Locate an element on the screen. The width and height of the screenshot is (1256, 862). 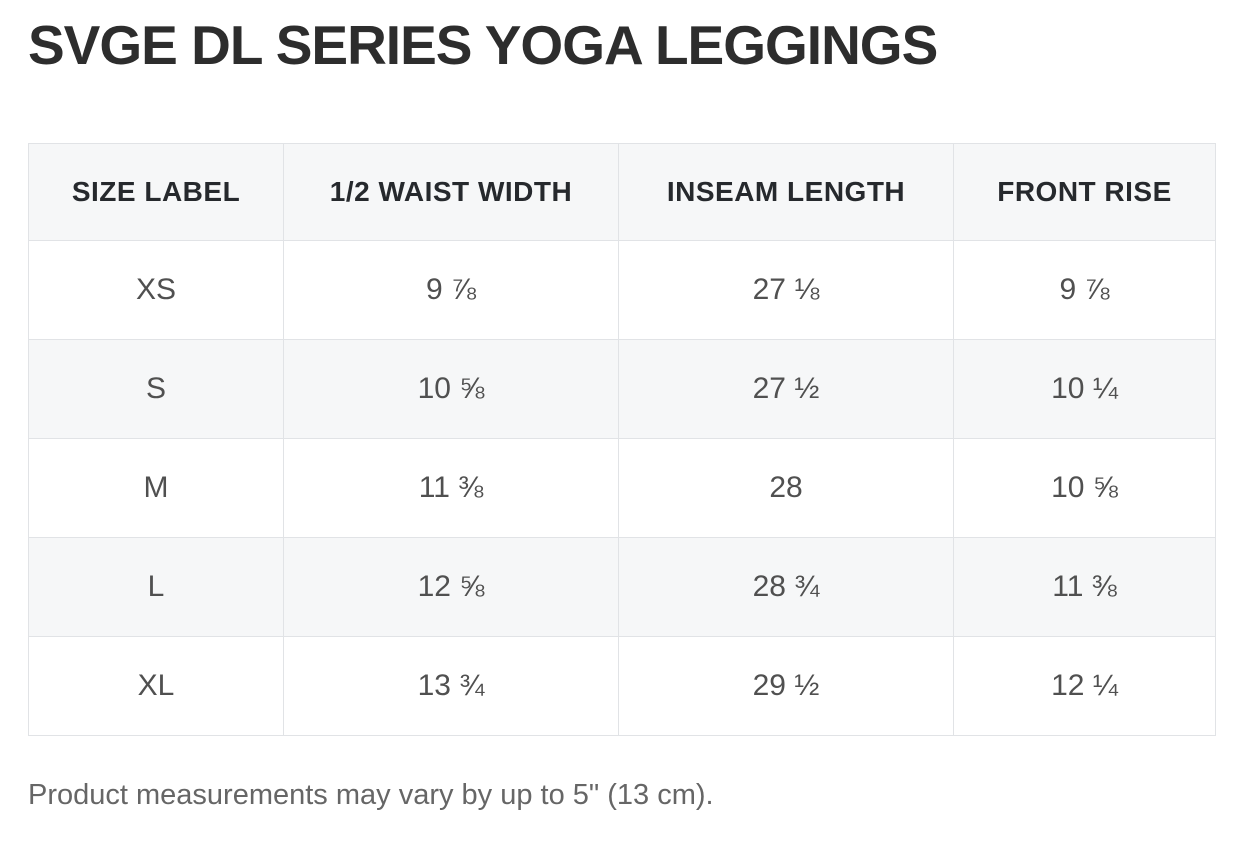
table-row-xl: XL 13 ¾ 29 ½ 12 ¼ is located at coordinates (622, 686).